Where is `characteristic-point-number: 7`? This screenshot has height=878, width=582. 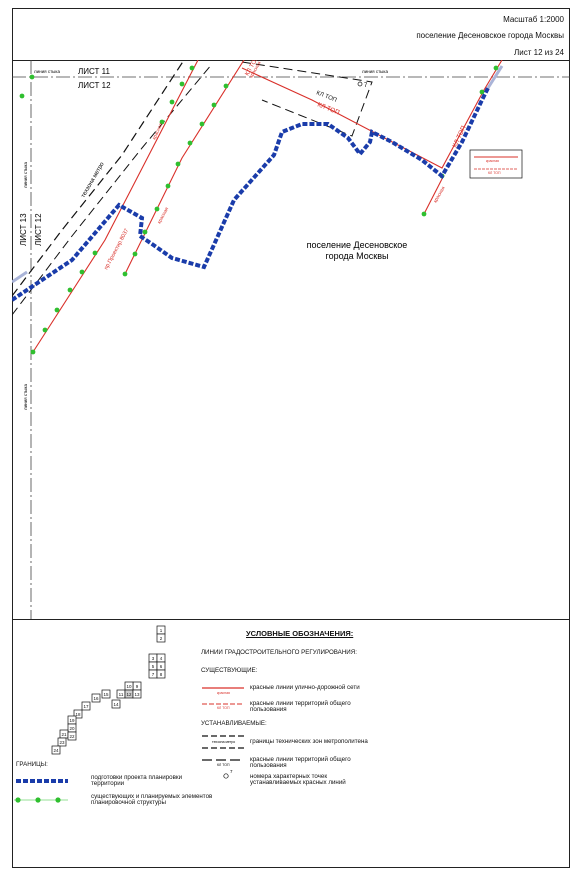 characteristic-point-number: 7 is located at coordinates (366, 86).